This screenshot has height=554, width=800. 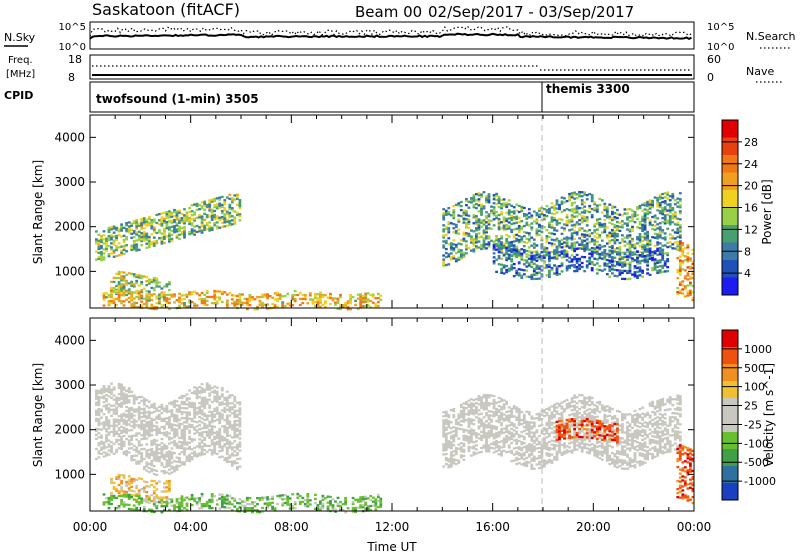 What do you see at coordinates (730, 286) in the screenshot?
I see `power-colorbar-segment` at bounding box center [730, 286].